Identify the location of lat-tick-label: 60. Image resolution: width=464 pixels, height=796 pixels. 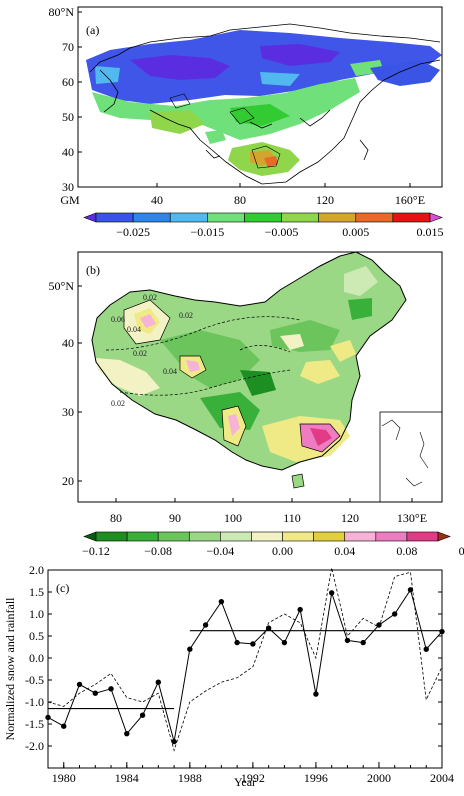
(68, 82).